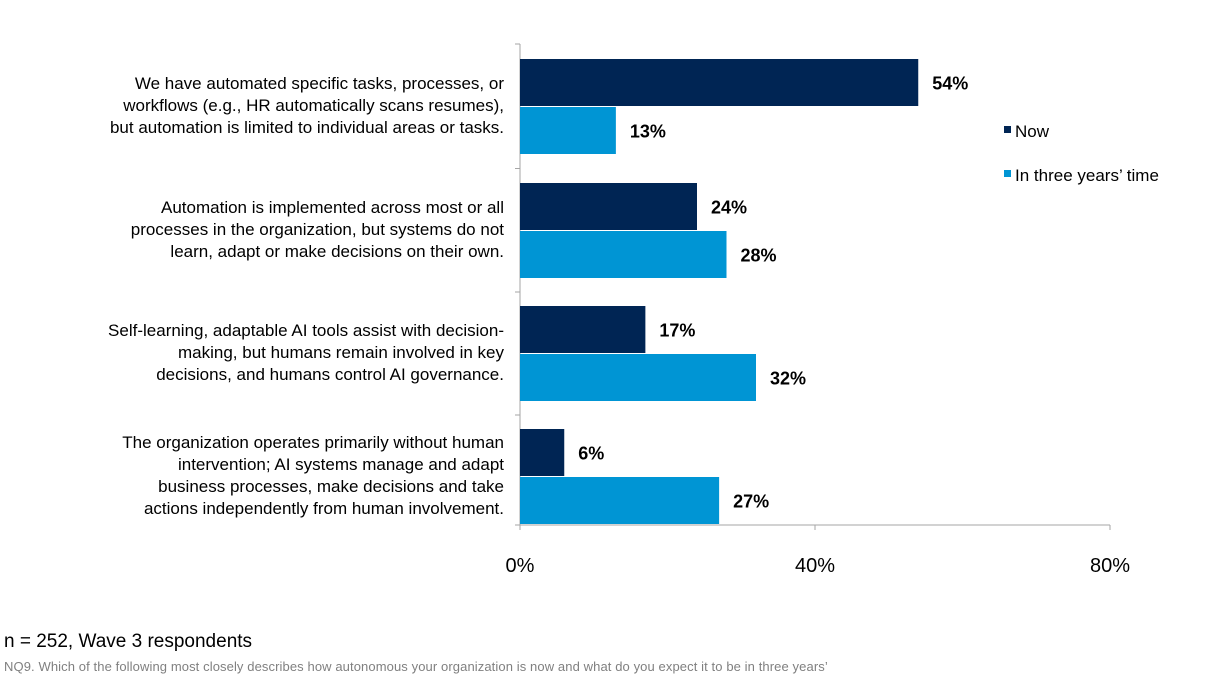 Image resolution: width=1210 pixels, height=680 pixels. I want to click on data-label: 24%, so click(729, 208).